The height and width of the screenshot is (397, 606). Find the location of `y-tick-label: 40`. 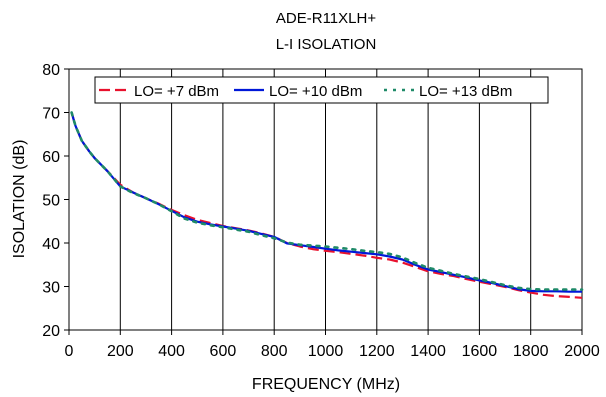

y-tick-label: 40 is located at coordinates (51, 244).